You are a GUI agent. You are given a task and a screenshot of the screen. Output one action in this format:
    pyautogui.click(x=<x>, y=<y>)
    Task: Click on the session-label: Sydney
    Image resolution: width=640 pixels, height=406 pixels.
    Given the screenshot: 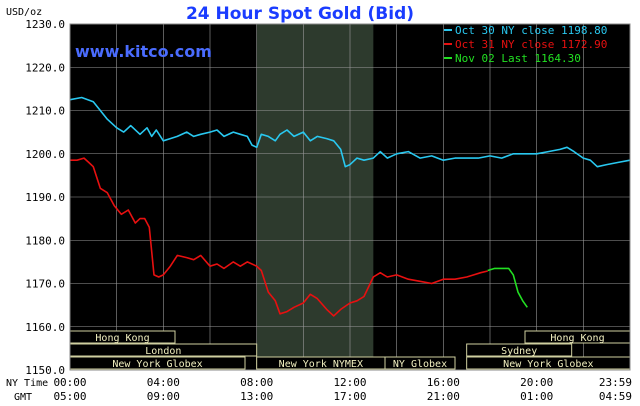 What is the action you would take?
    pyautogui.click(x=519, y=351)
    